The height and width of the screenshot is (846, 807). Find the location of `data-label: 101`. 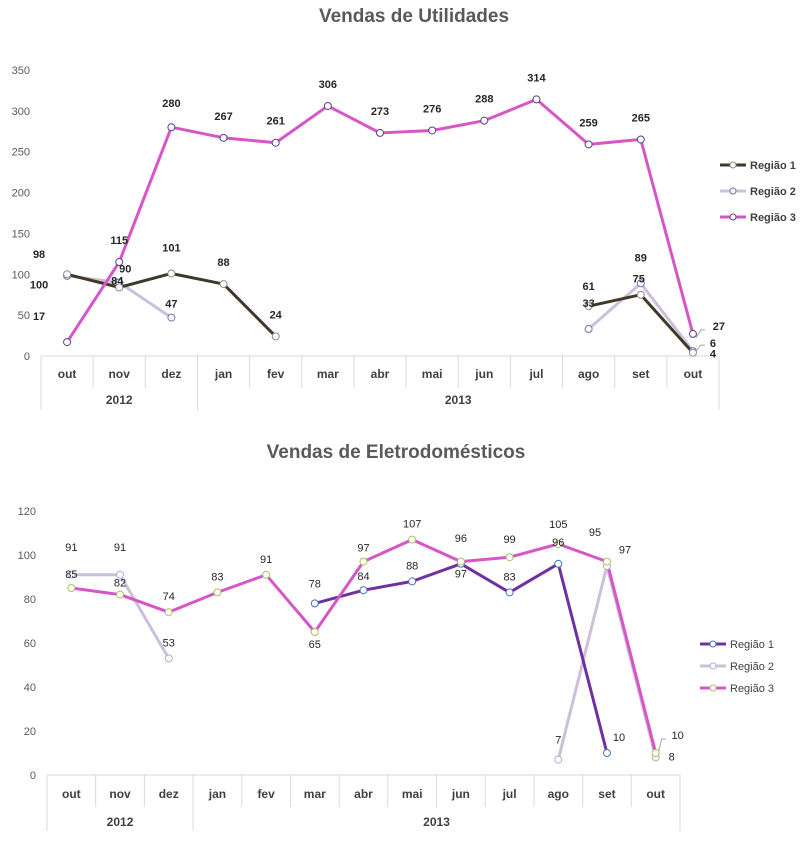

data-label: 101 is located at coordinates (171, 248).